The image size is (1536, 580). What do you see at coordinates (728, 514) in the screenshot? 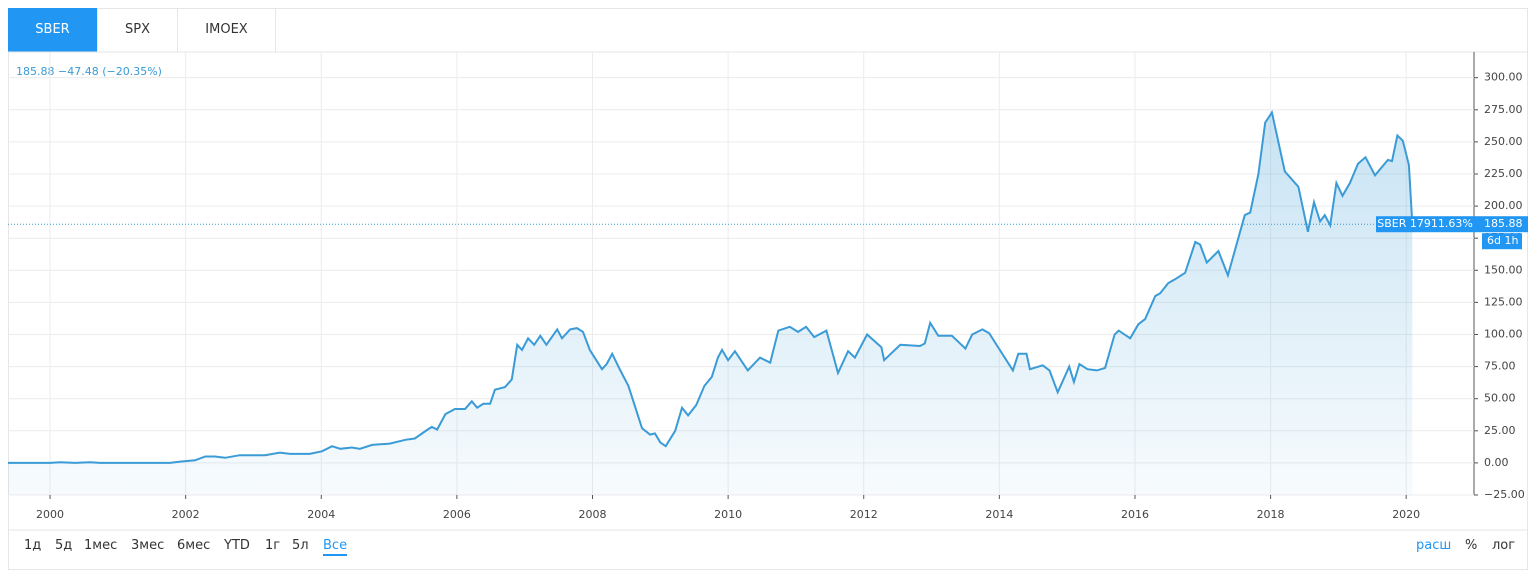
I see `x-tick-label: 2010` at bounding box center [728, 514].